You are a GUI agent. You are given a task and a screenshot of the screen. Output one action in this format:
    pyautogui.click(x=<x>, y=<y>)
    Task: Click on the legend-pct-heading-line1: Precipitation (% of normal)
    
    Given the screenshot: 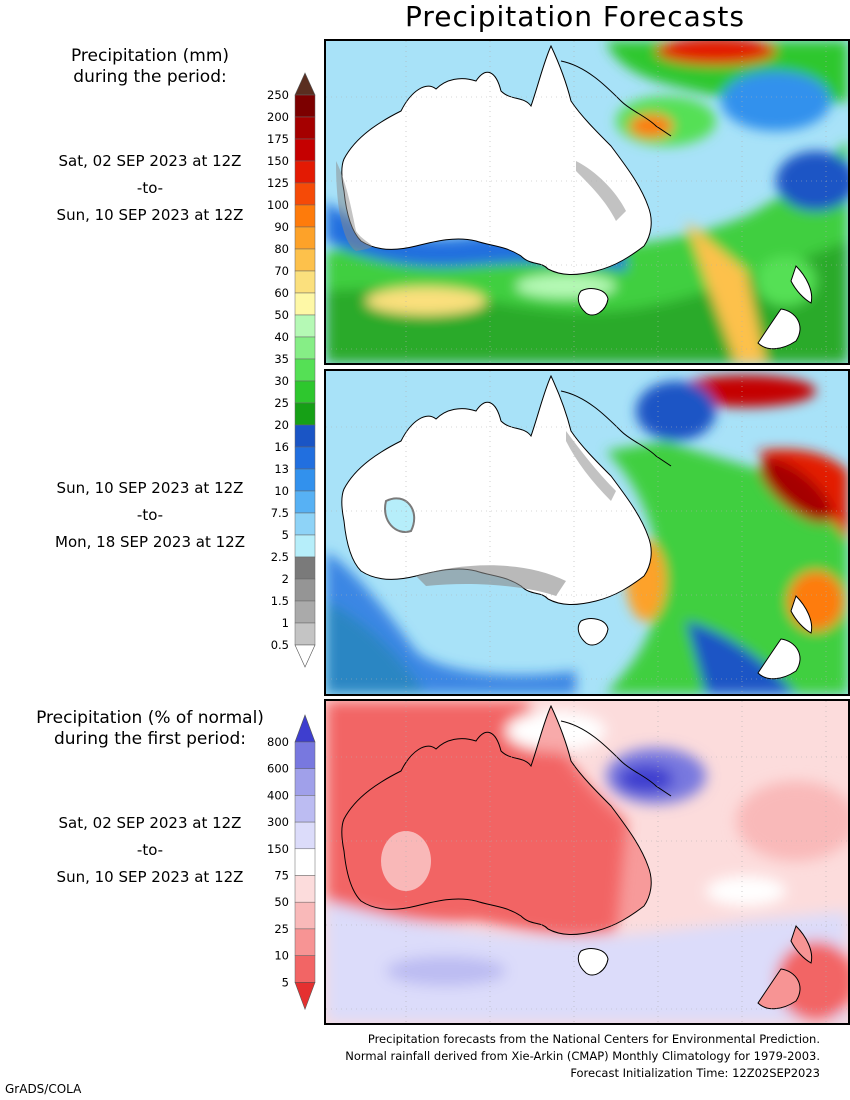 What is the action you would take?
    pyautogui.click(x=150, y=718)
    